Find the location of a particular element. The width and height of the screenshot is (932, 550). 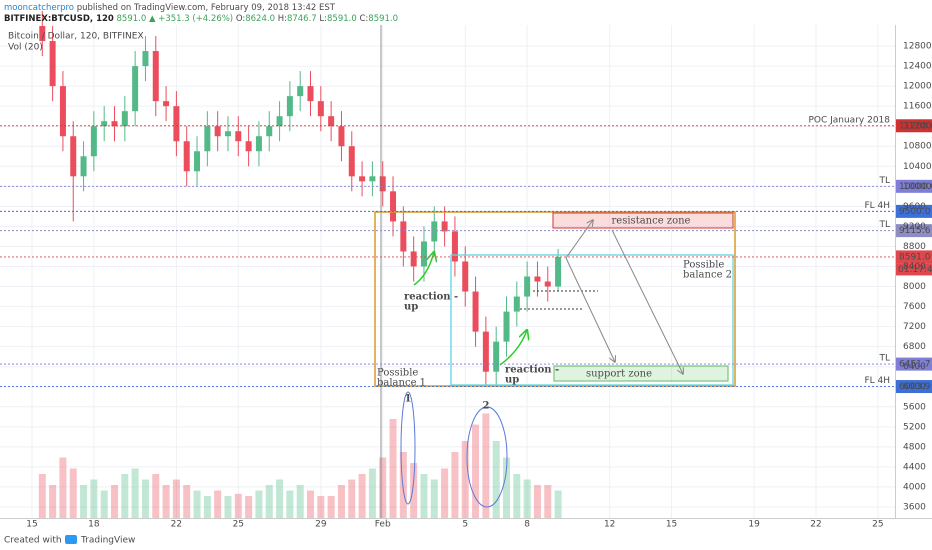

logo is located at coordinates (71, 539).